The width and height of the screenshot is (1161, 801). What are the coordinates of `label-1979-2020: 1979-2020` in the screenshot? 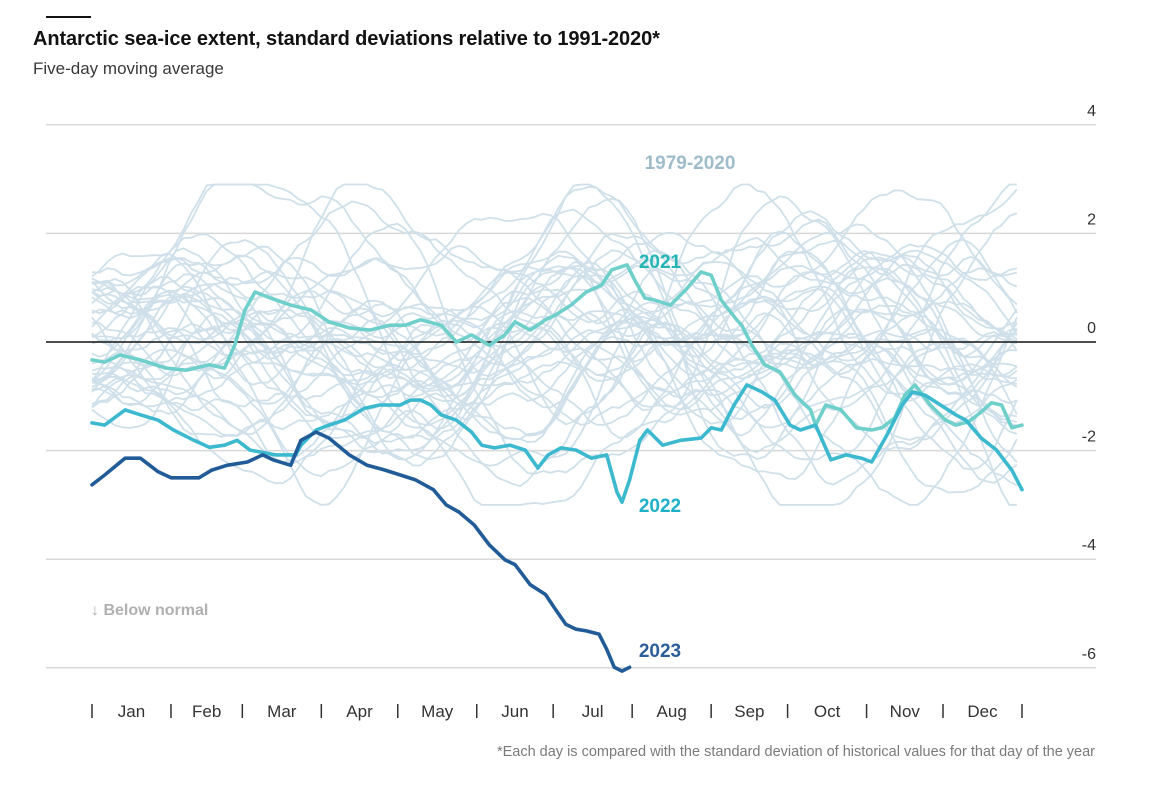 It's located at (690, 163).